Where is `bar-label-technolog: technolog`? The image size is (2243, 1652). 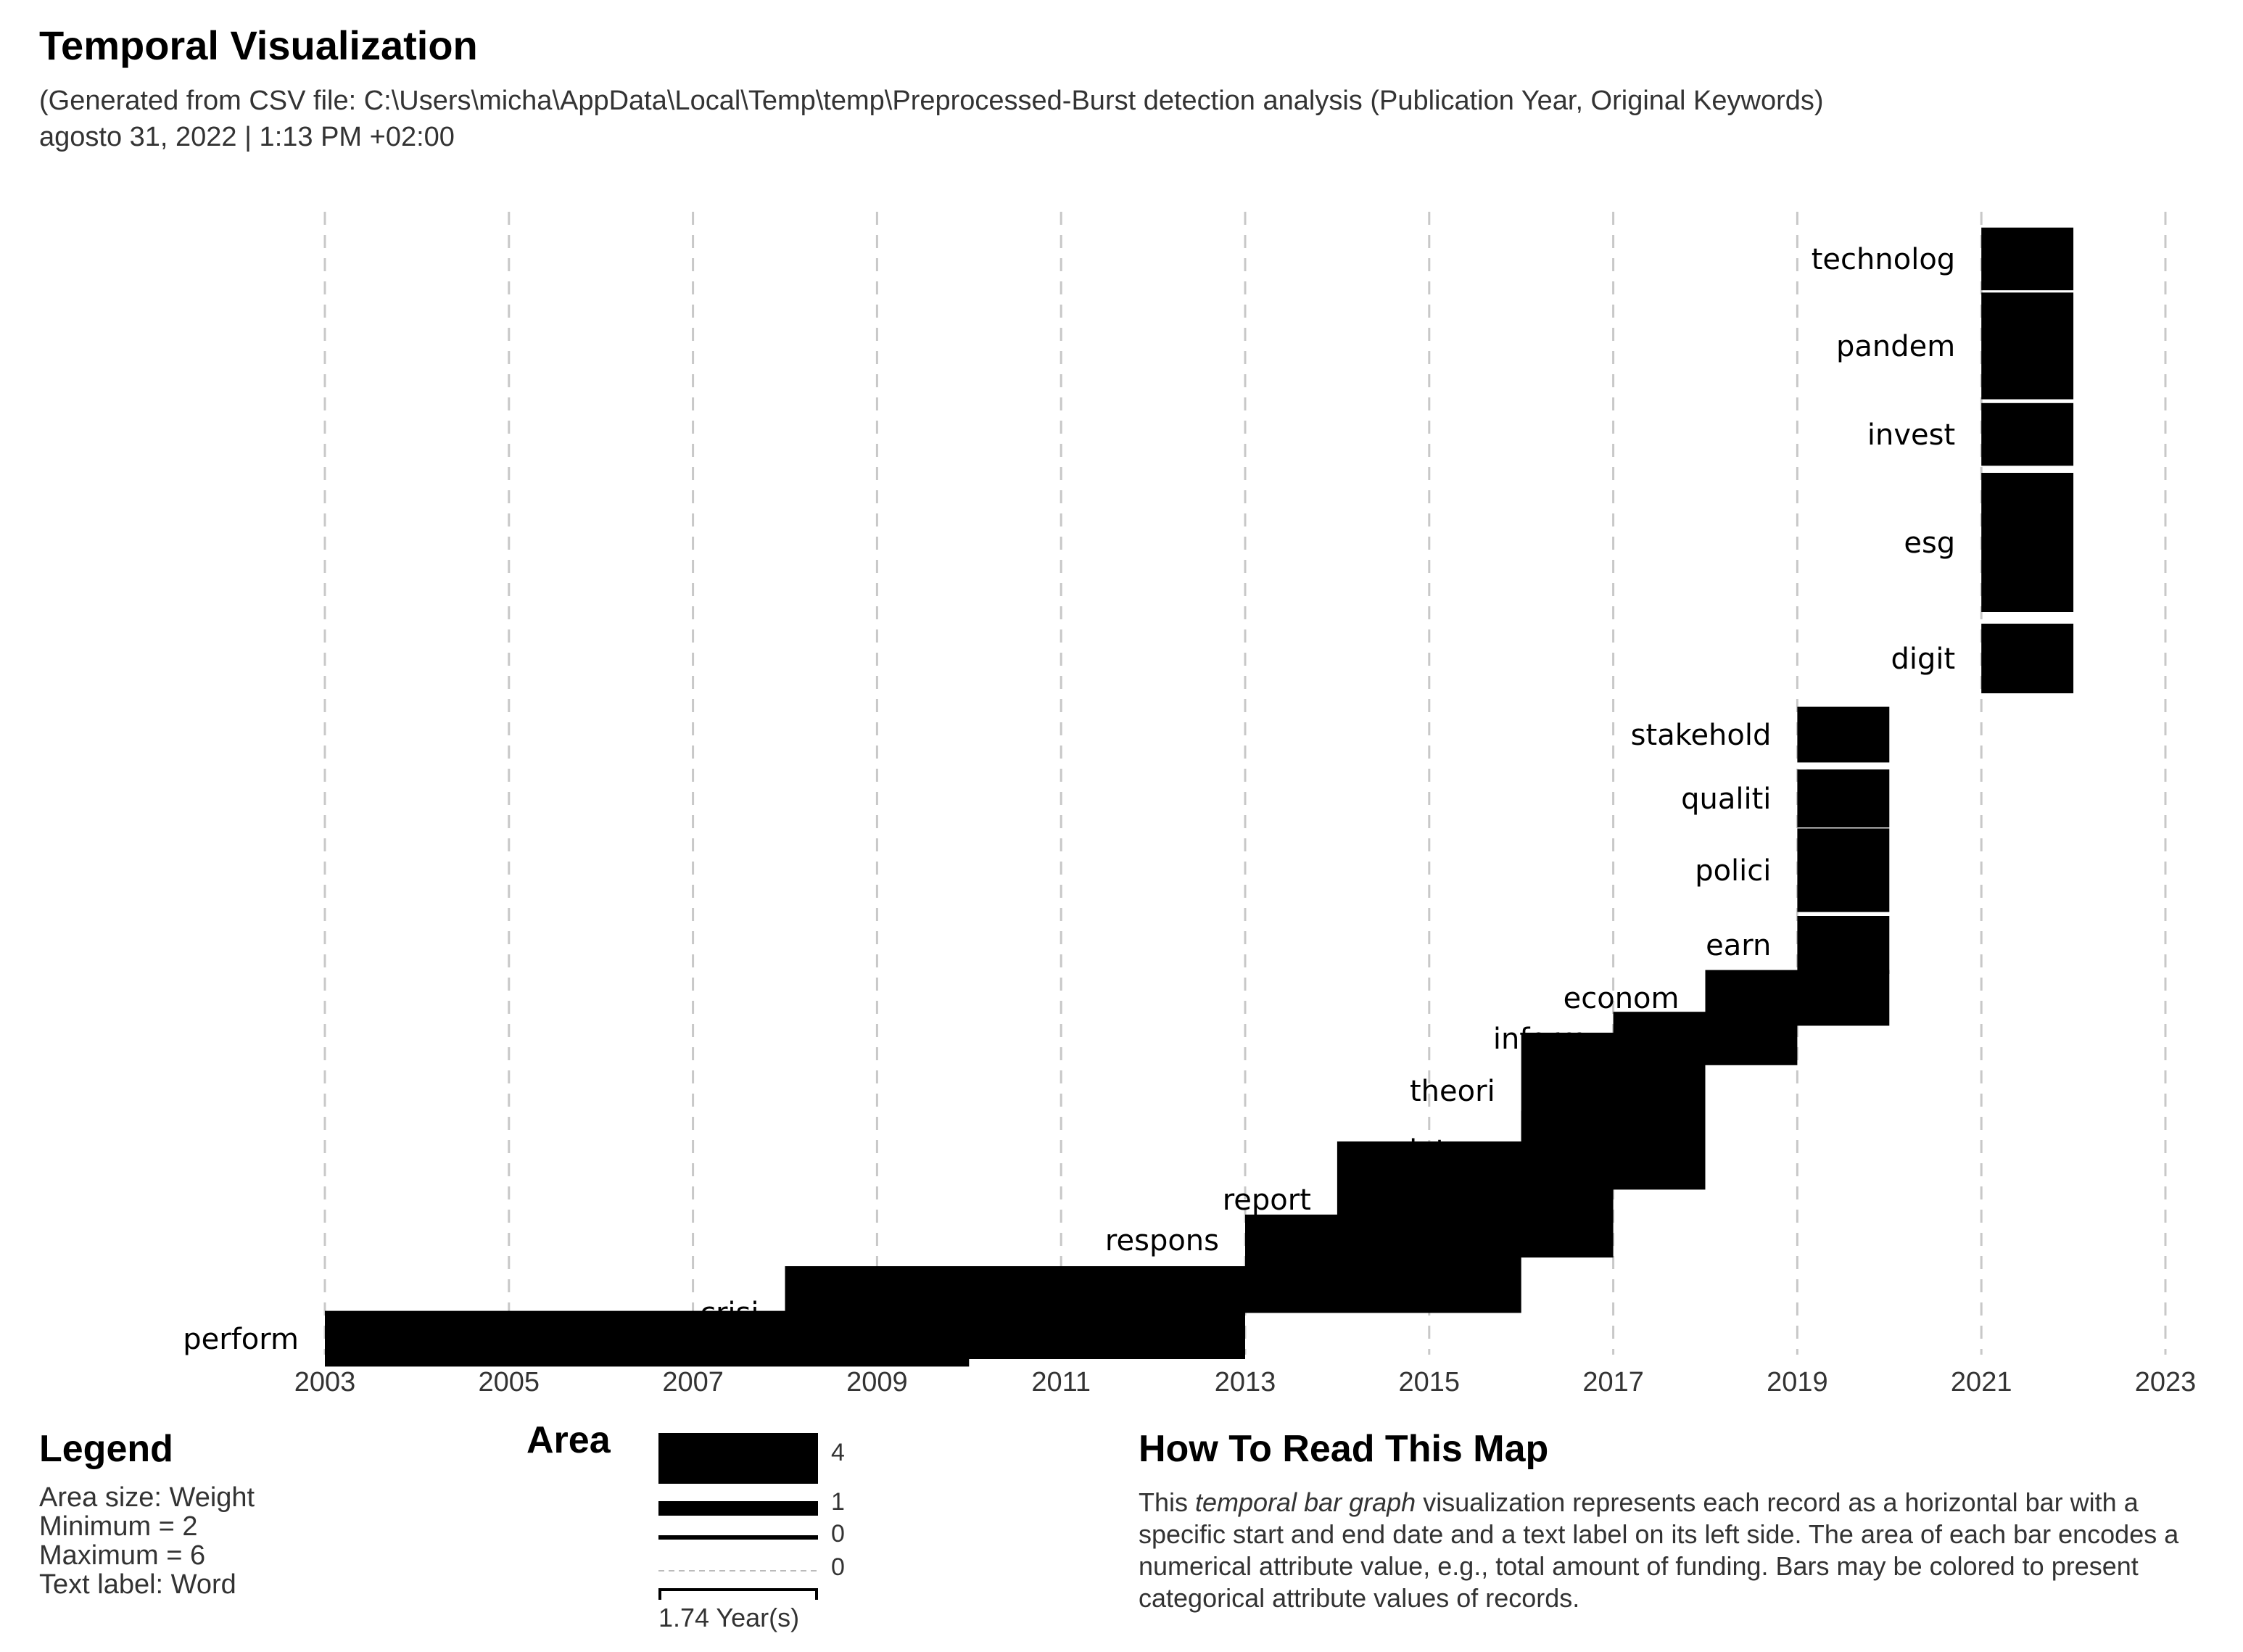
bar-label-technolog: technolog is located at coordinates (1883, 259).